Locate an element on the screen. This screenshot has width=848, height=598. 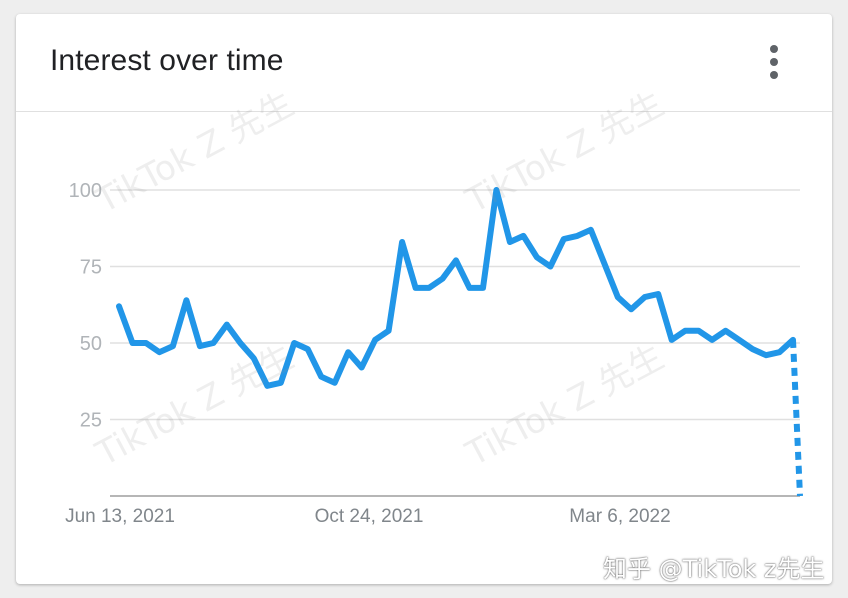
y-tick-label: 25 is located at coordinates (91, 421).